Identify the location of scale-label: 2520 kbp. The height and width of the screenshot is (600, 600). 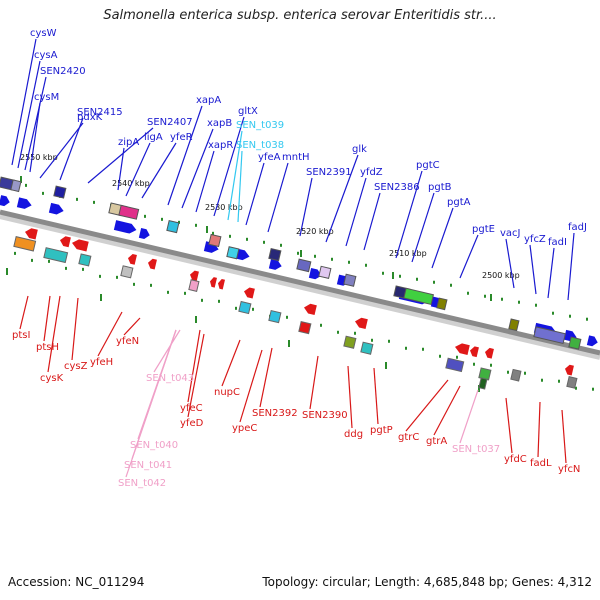
(315, 231).